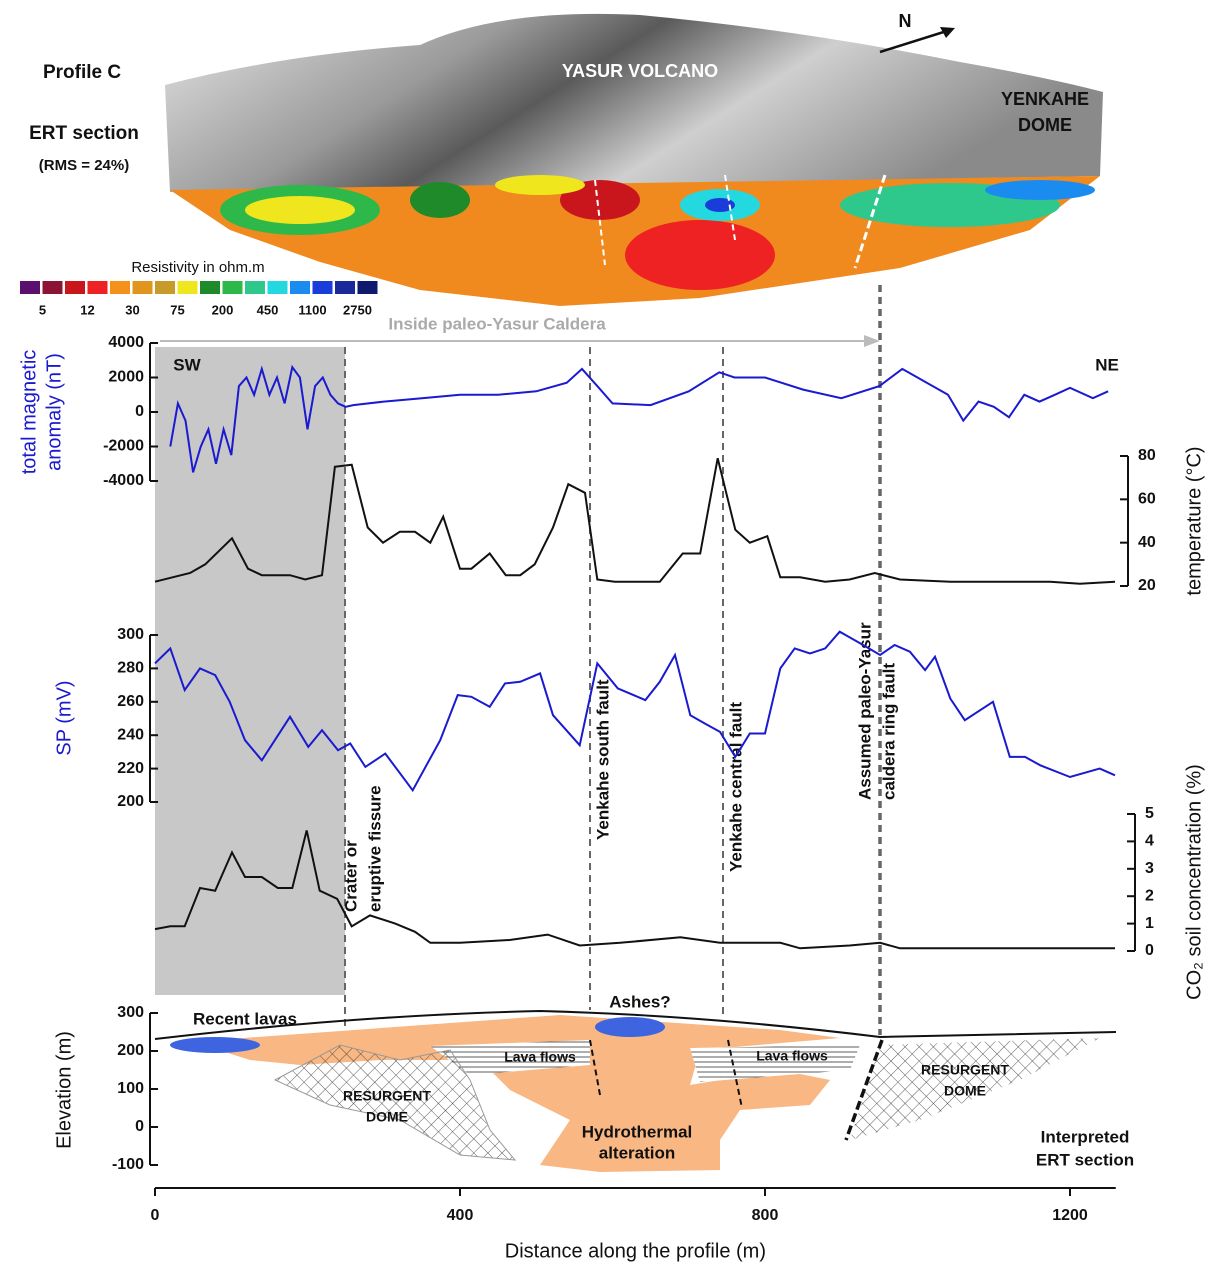 This screenshot has width=1216, height=1275. I want to click on colorbar-tick: 75, so click(177, 309).